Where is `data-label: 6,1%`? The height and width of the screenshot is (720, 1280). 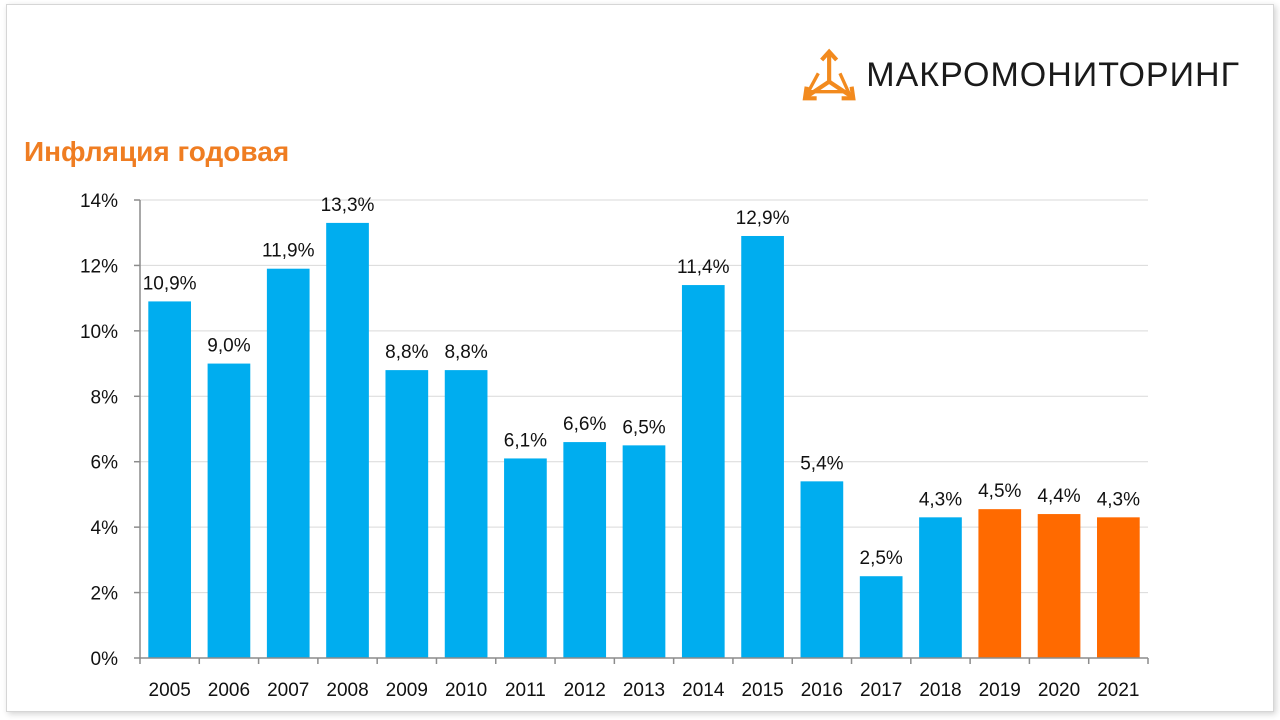 data-label: 6,1% is located at coordinates (525, 440).